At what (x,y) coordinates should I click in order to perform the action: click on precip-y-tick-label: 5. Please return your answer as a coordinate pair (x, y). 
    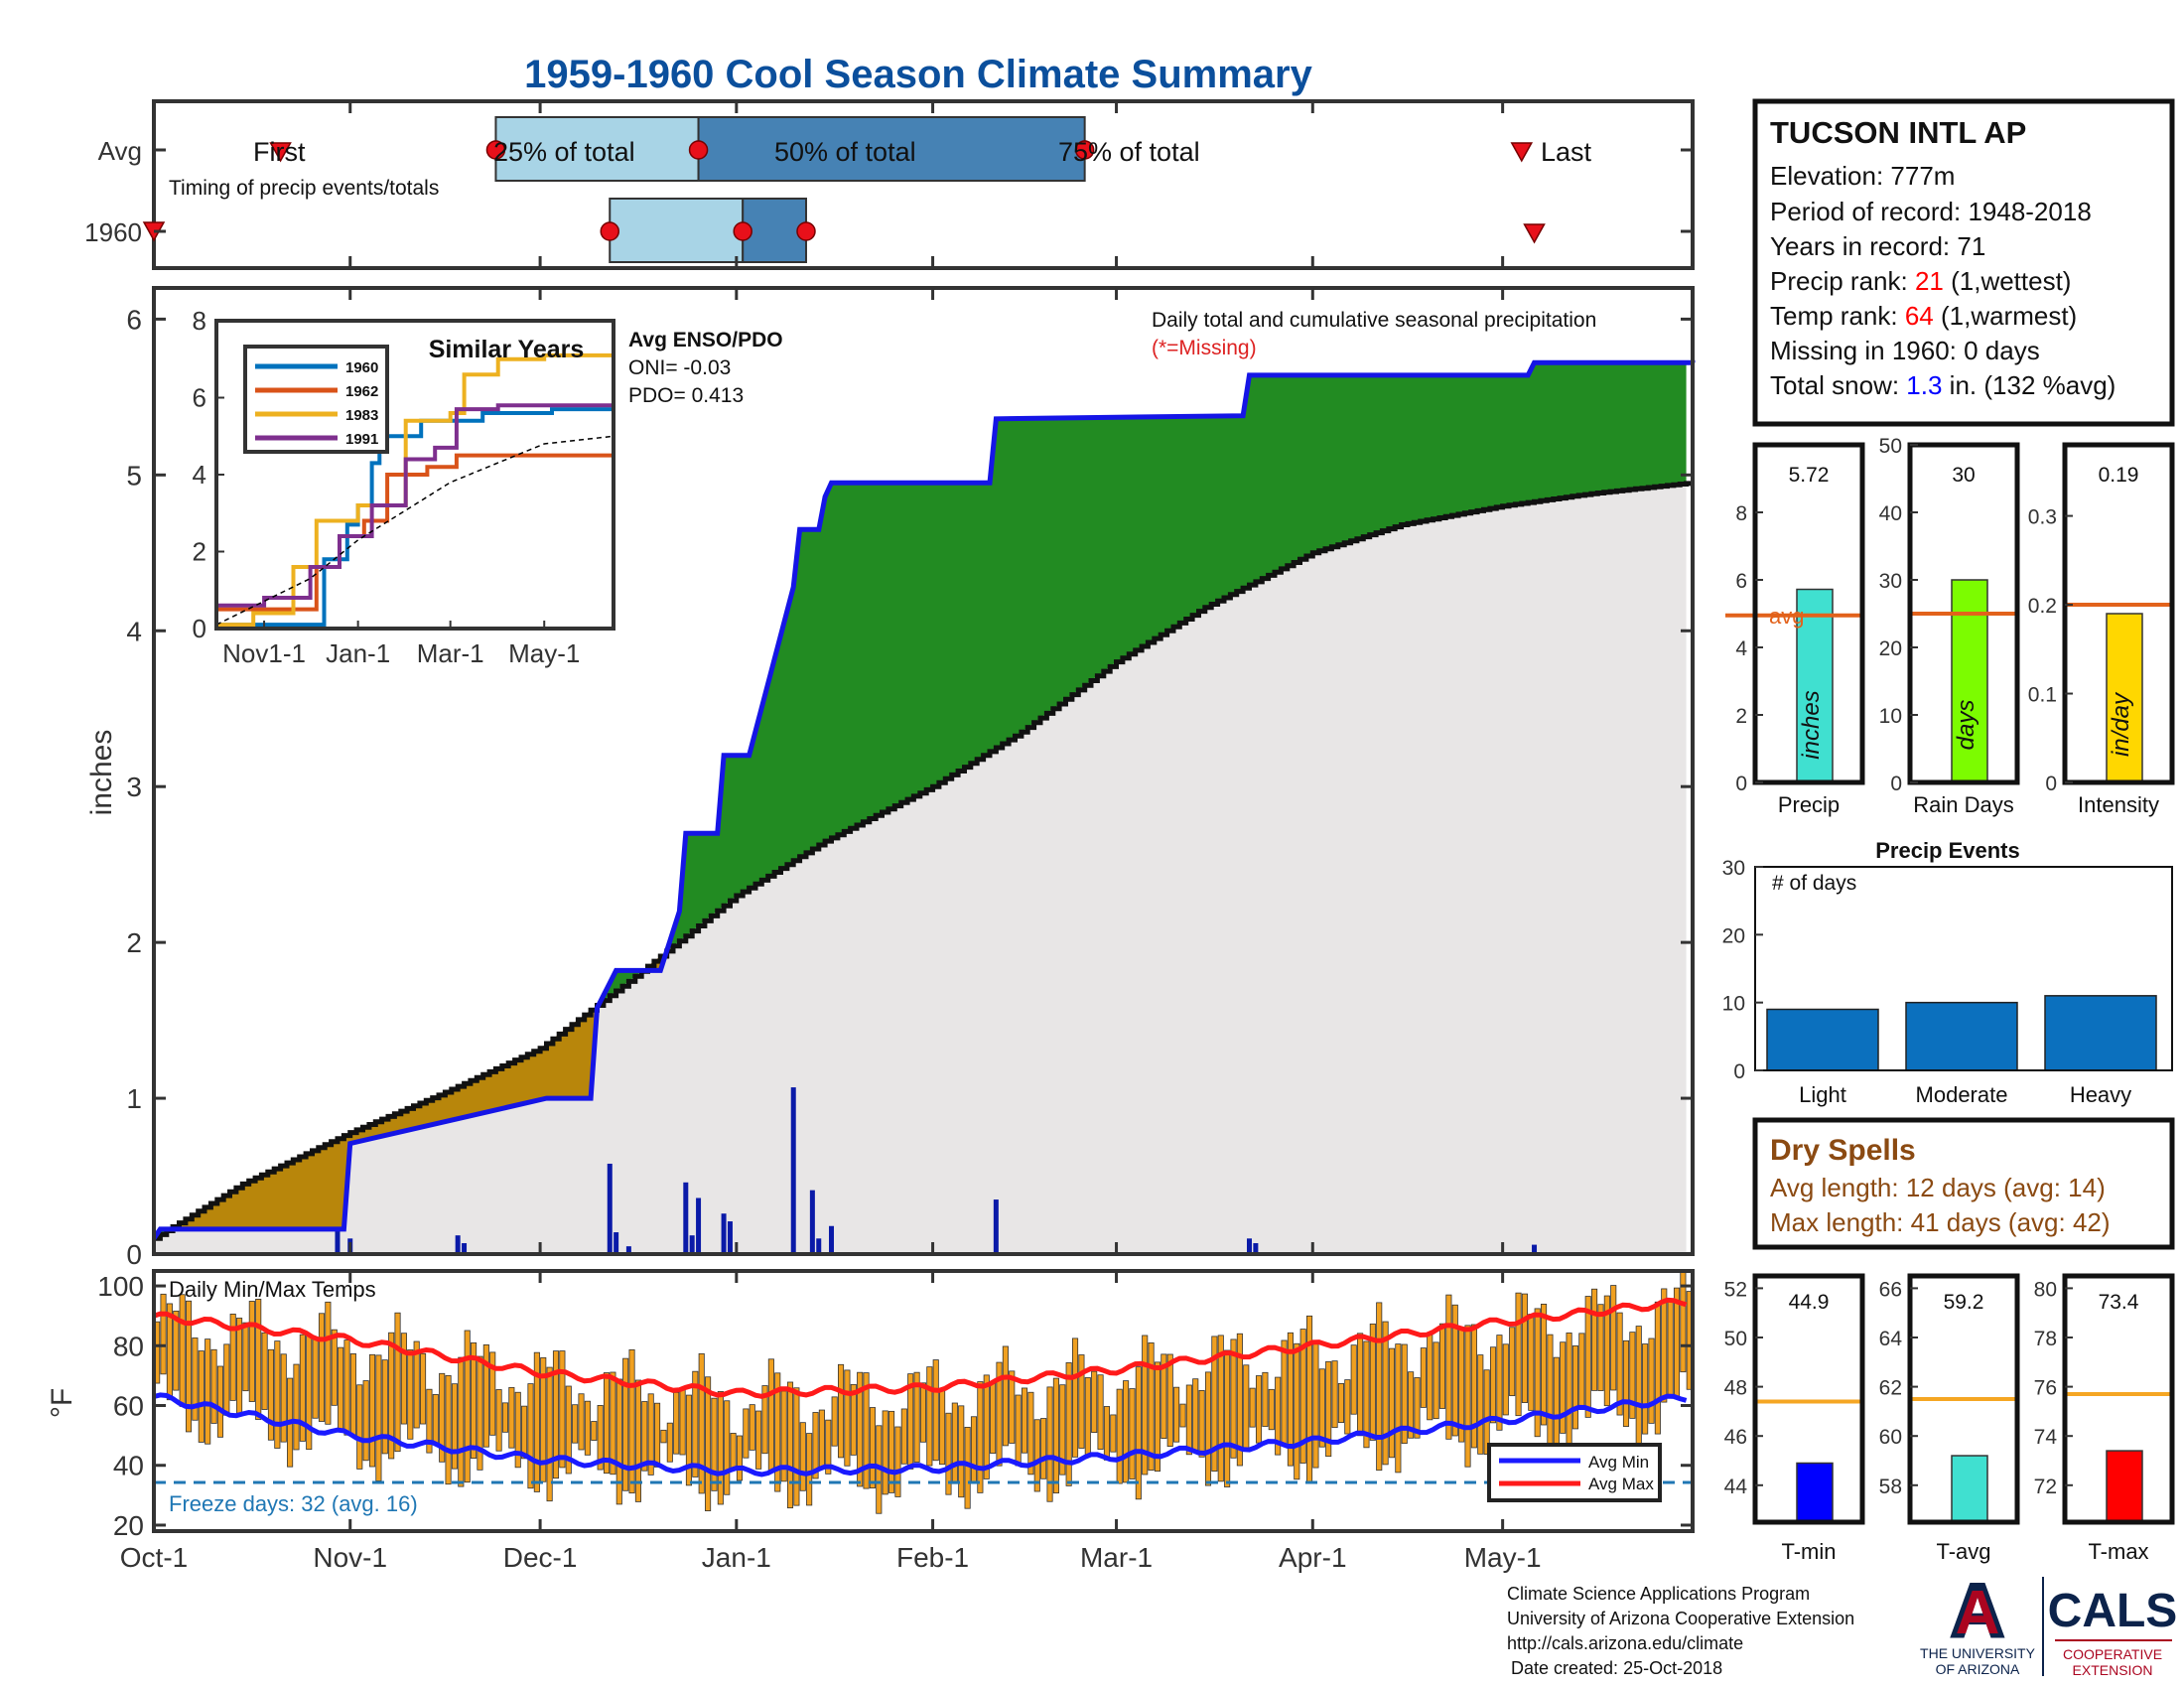
    Looking at the image, I should click on (134, 475).